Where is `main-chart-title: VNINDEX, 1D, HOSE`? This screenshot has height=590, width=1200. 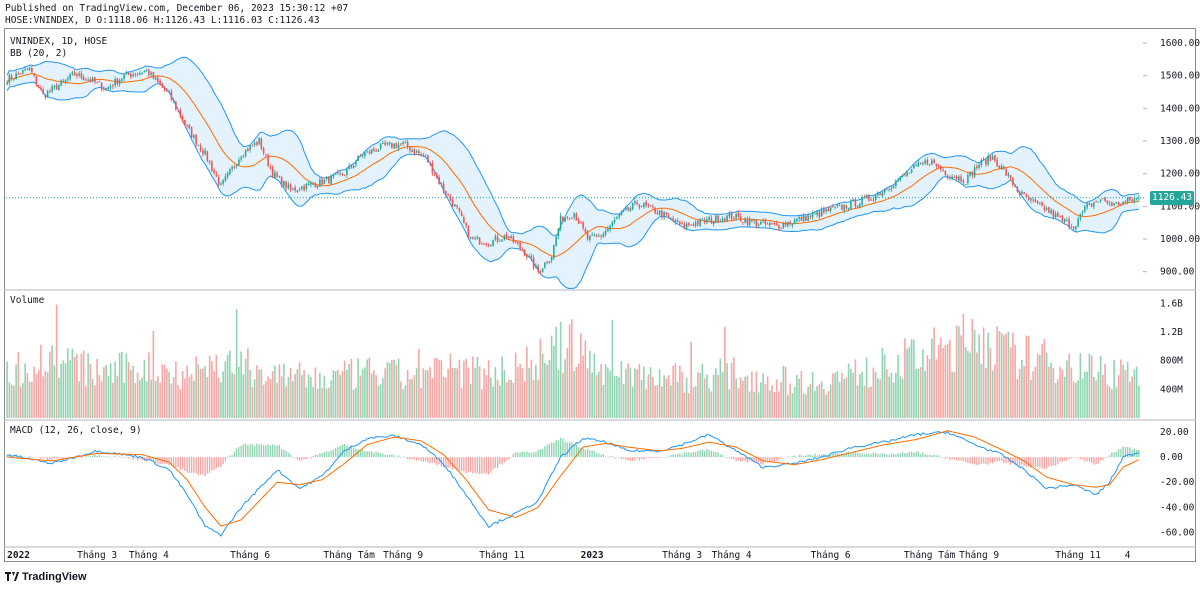 main-chart-title: VNINDEX, 1D, HOSE is located at coordinates (59, 41).